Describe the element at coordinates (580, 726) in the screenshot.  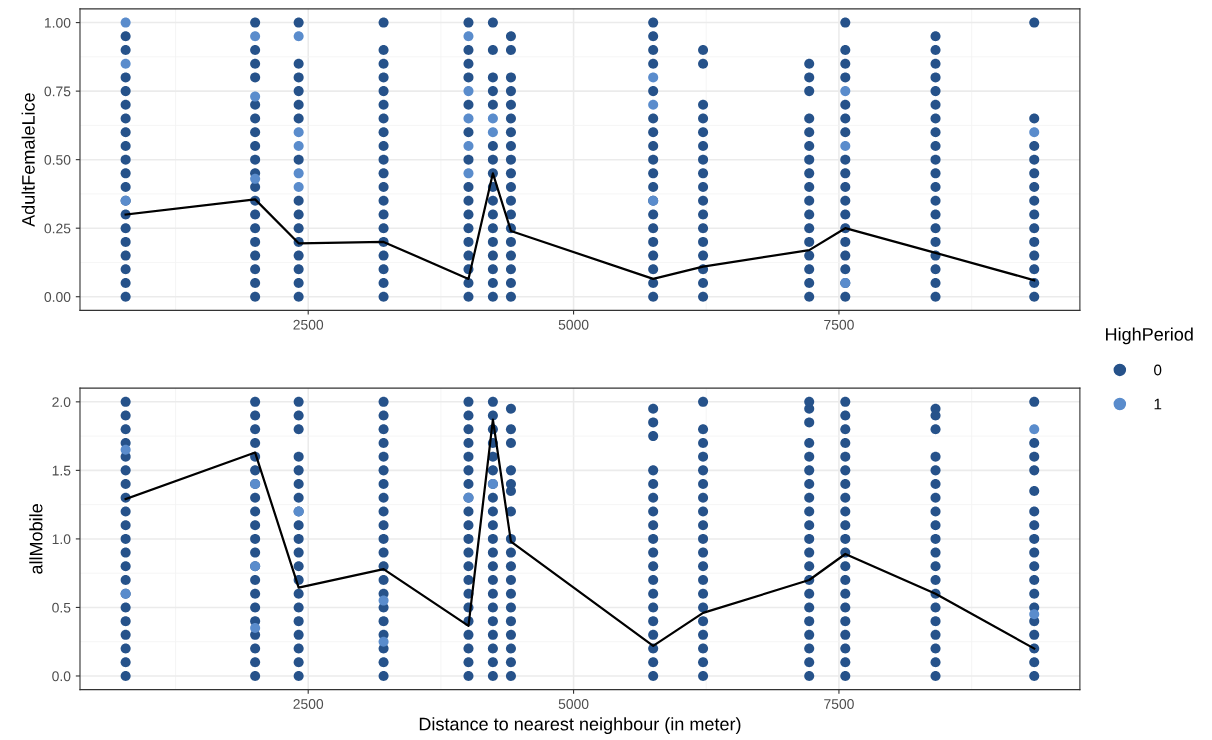
I see `x-axis-title: Distance to nearest neighbour (in meter)` at that location.